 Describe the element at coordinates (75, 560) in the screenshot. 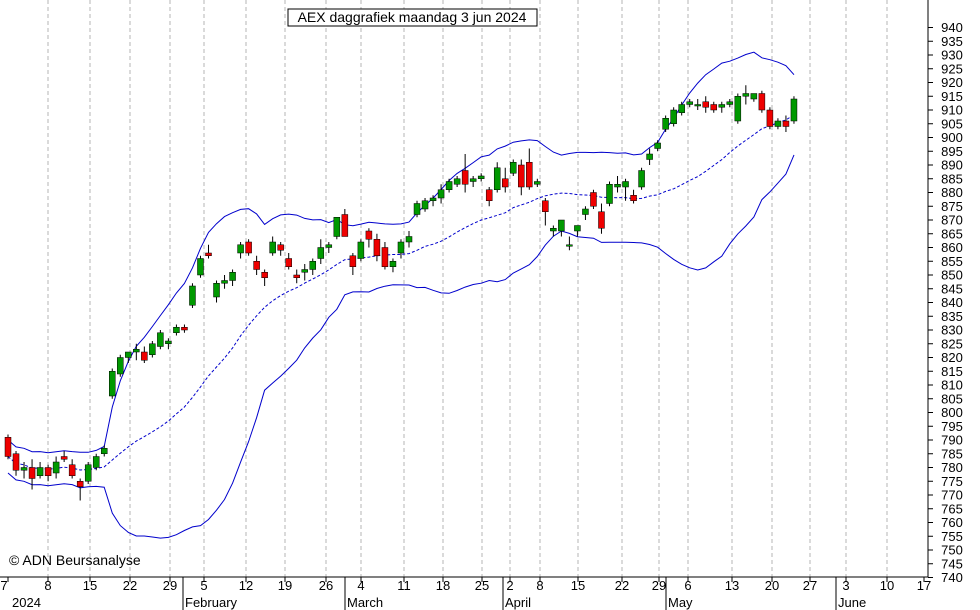

I see `copyright-watermark: © ADN Beursanalyse` at that location.